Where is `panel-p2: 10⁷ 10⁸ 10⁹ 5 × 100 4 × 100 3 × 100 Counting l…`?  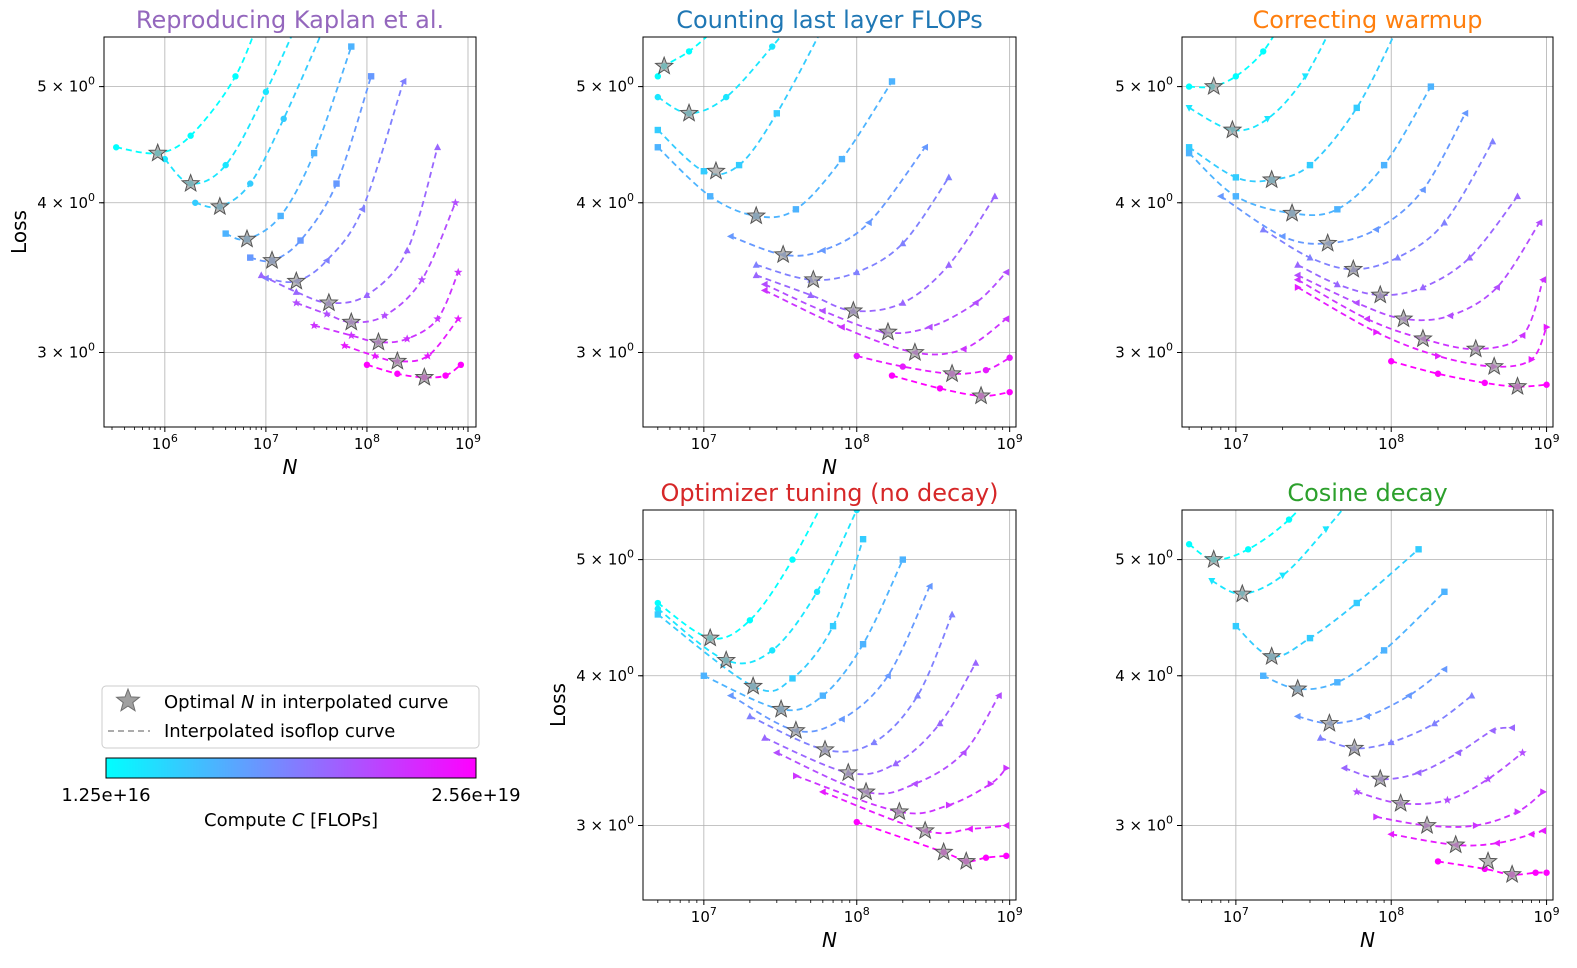
panel-p2: 10⁷ 10⁸ 10⁹ 5 × 100 4 × 100 3 × 100 Counting l… is located at coordinates (799, 242).